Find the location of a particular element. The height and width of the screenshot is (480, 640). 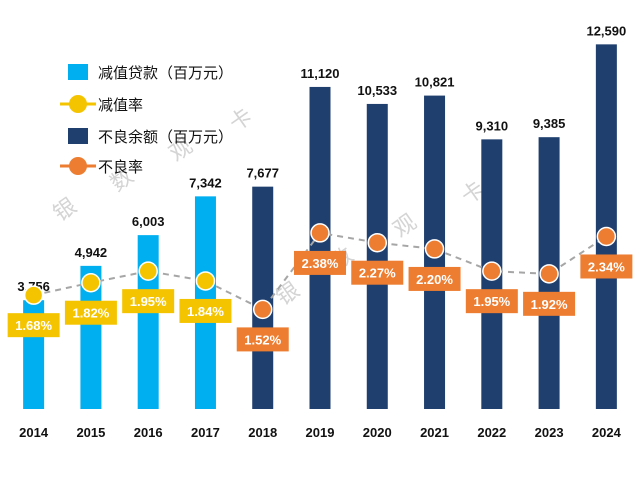

bar-value-label: 9,310 is located at coordinates (492, 125).